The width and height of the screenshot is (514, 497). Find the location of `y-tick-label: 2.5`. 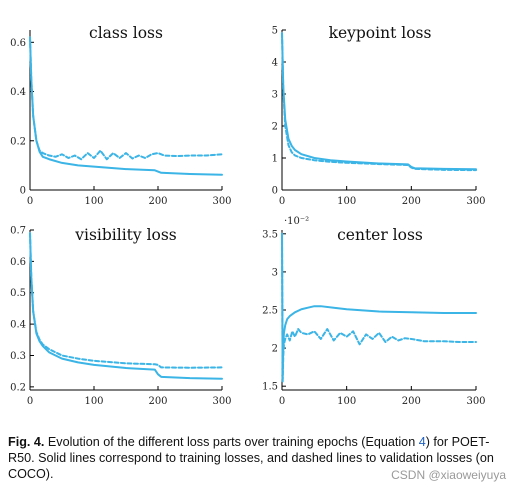

y-tick-label: 2.5 is located at coordinates (270, 311).